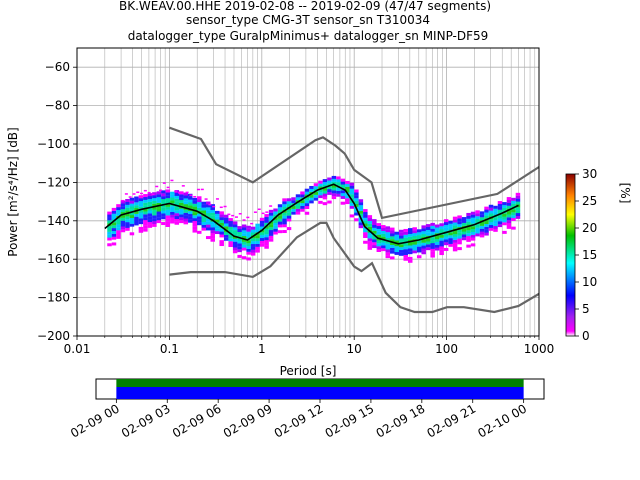  I want to click on series-line-nlnm, so click(354, 267).